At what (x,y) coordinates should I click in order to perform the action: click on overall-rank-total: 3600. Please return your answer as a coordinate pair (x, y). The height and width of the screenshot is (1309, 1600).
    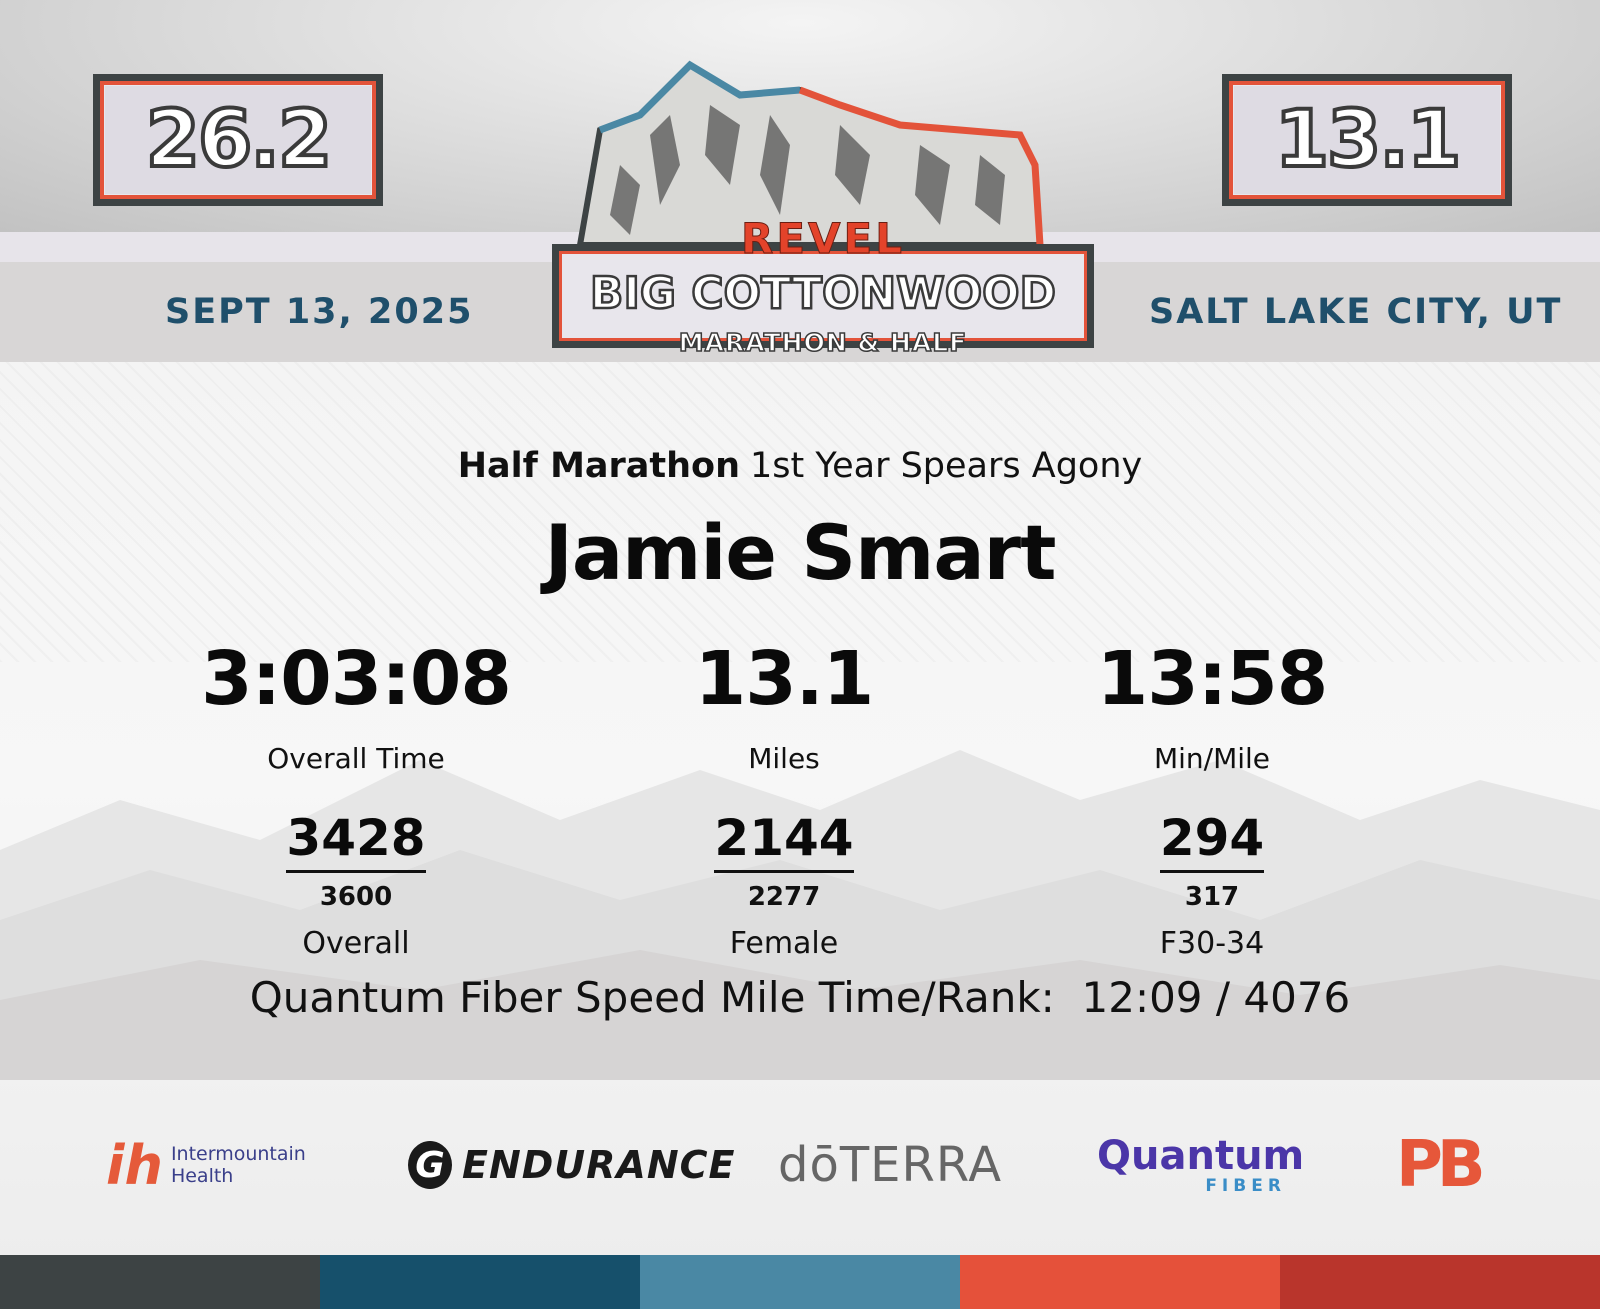
    Looking at the image, I should click on (356, 897).